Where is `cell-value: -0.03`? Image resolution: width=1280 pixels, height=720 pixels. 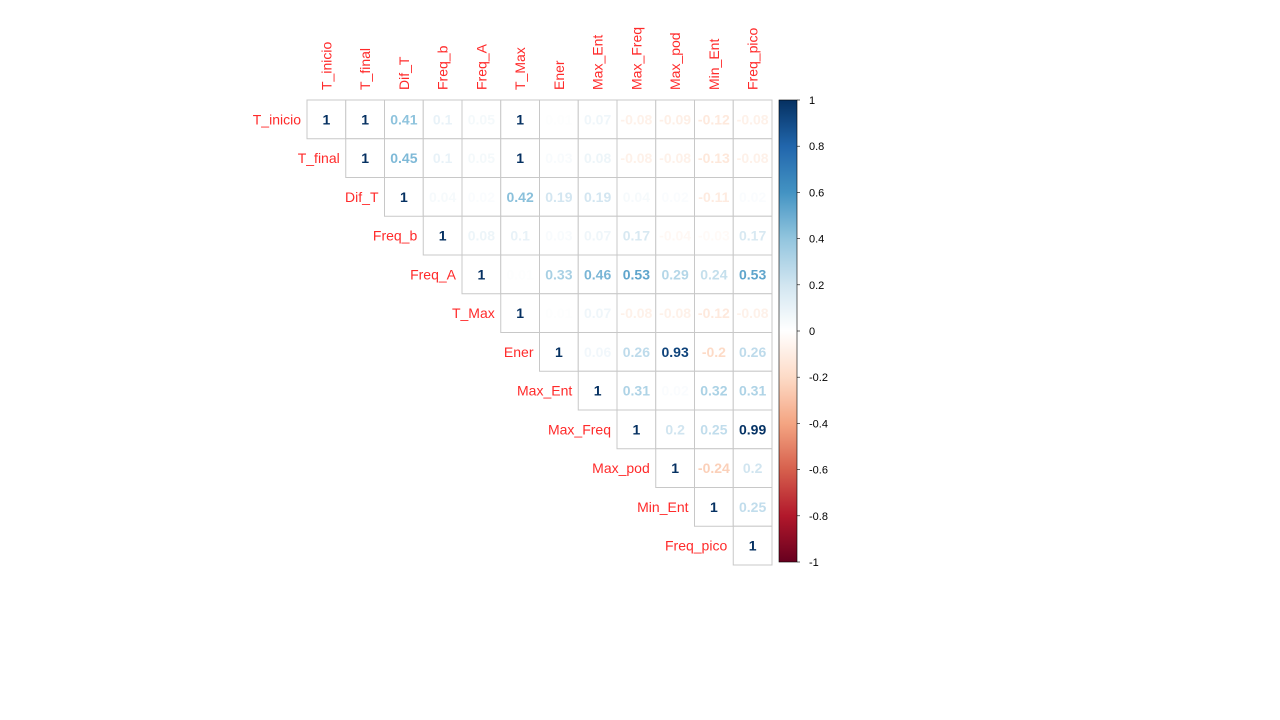
cell-value: -0.03 is located at coordinates (714, 236).